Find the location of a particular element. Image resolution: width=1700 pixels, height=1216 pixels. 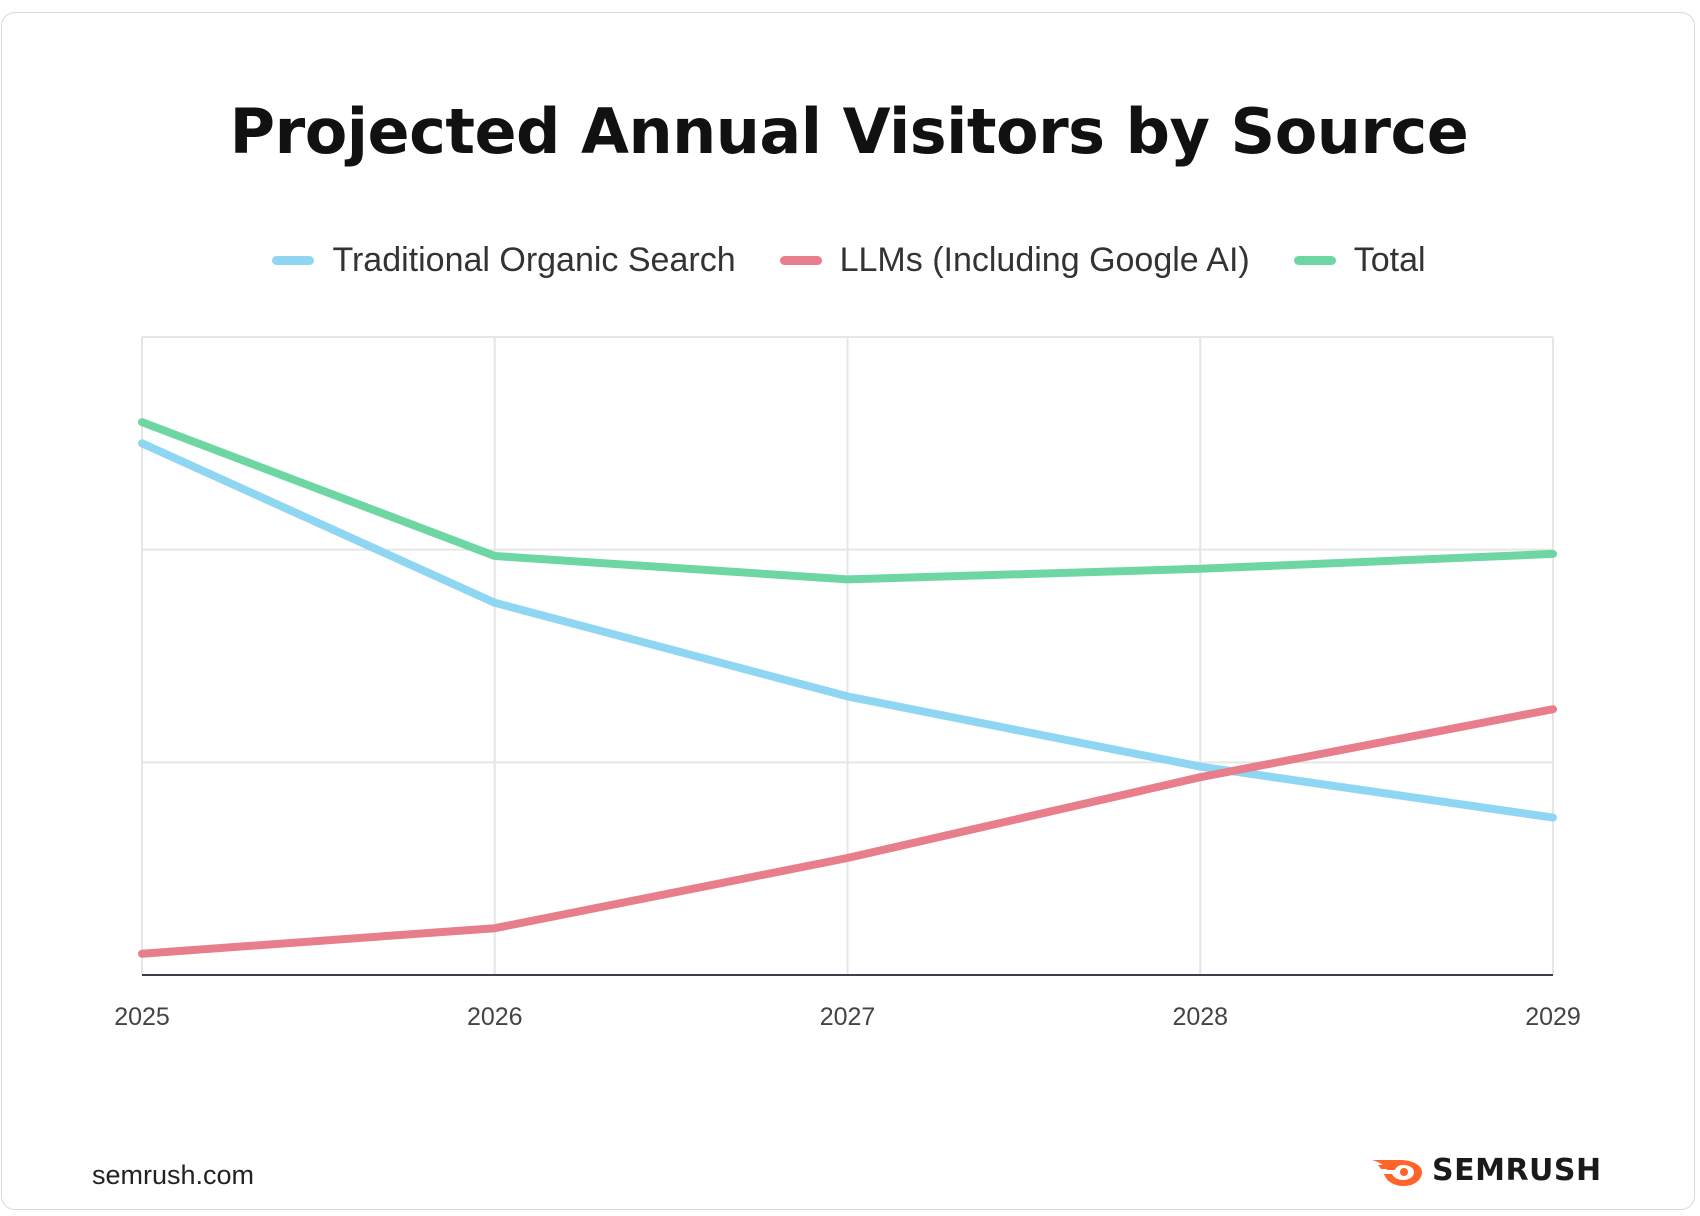

x-tick-label: 2028 is located at coordinates (1200, 1017).